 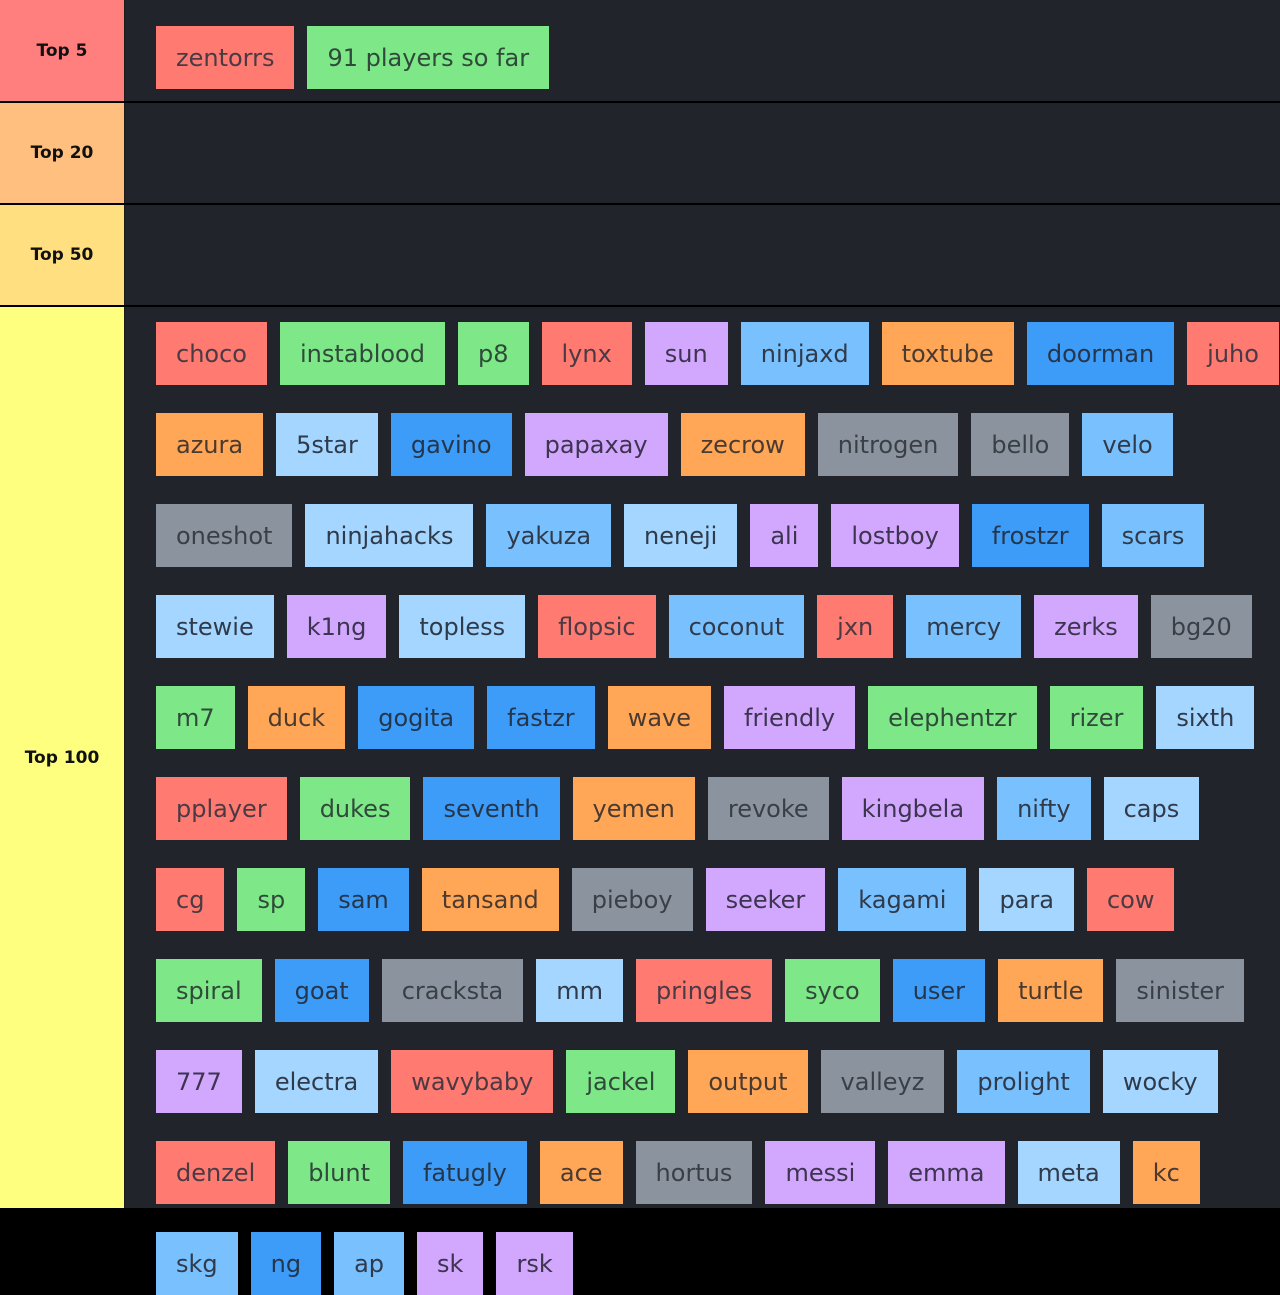 What do you see at coordinates (490, 899) in the screenshot?
I see `player-chip: tansand` at bounding box center [490, 899].